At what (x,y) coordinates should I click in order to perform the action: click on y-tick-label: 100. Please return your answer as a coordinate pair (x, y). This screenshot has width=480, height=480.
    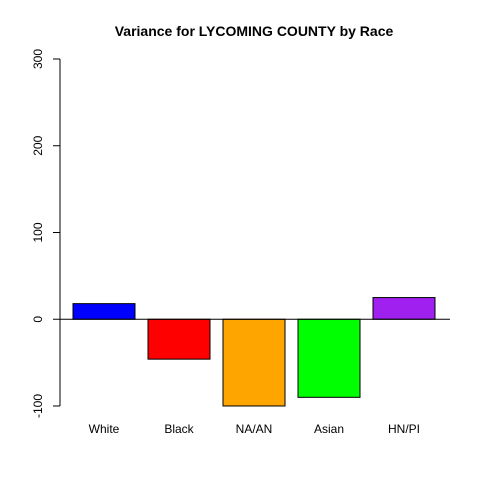
    Looking at the image, I should click on (38, 232).